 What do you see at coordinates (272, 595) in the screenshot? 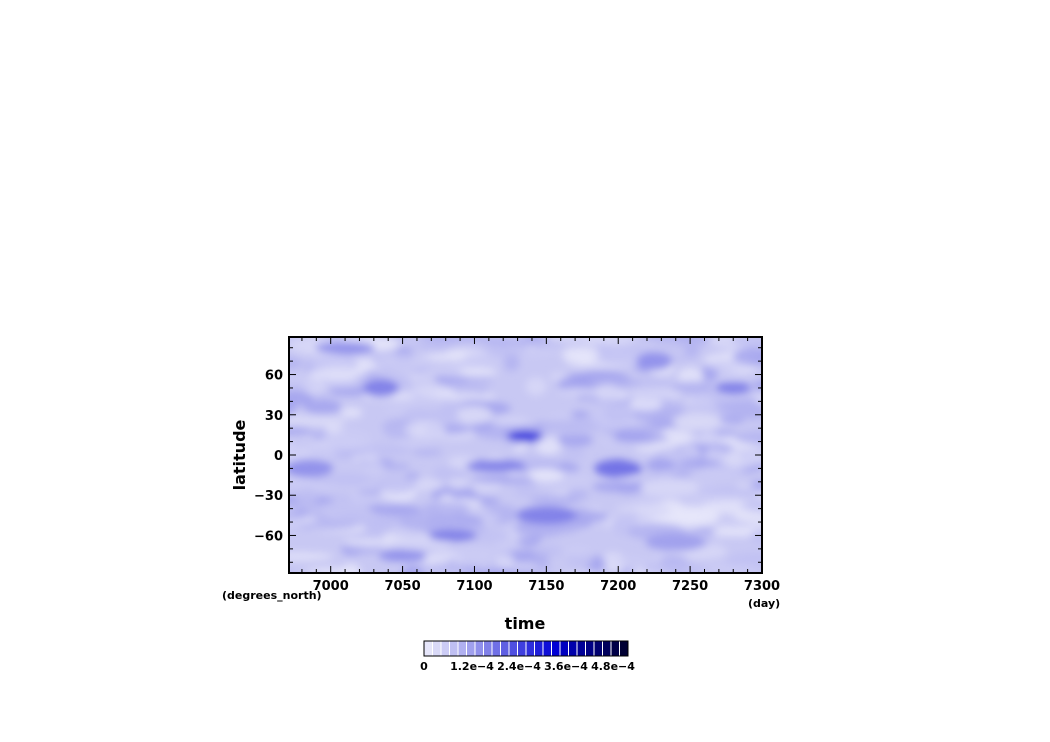
I see `y-axis-unit: (degrees_north)` at bounding box center [272, 595].